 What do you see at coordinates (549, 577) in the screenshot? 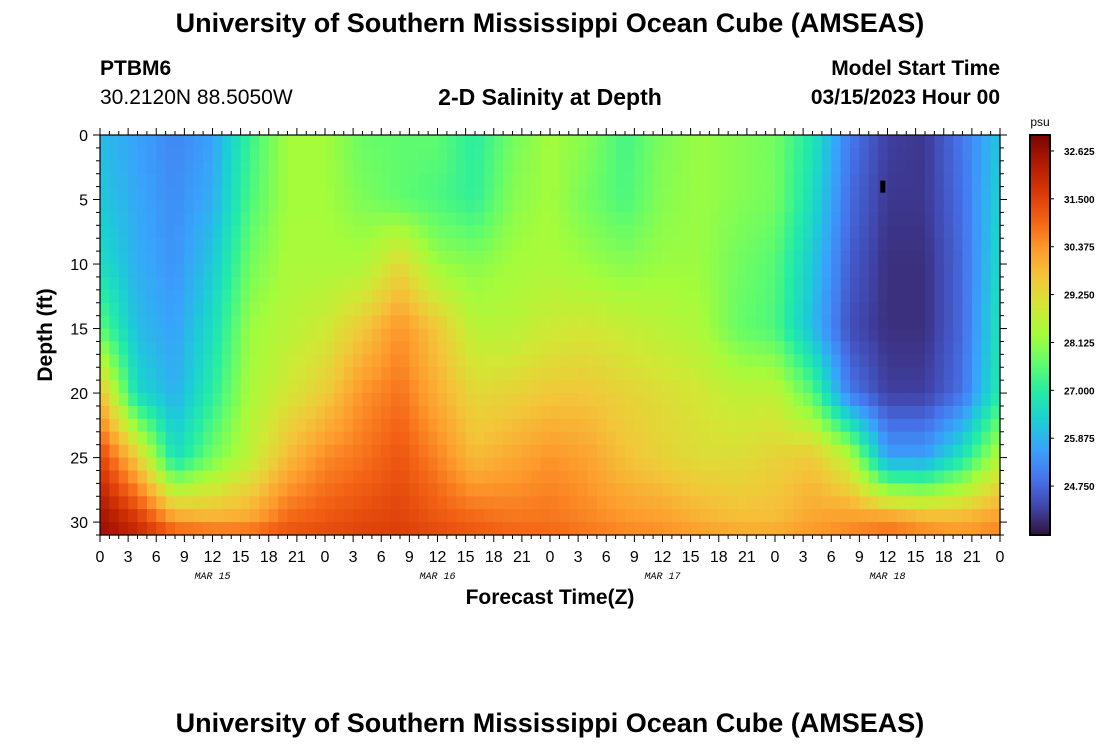
I see `date-labels: MAR 15 MAR 16 MAR 17 MAR 18` at bounding box center [549, 577].